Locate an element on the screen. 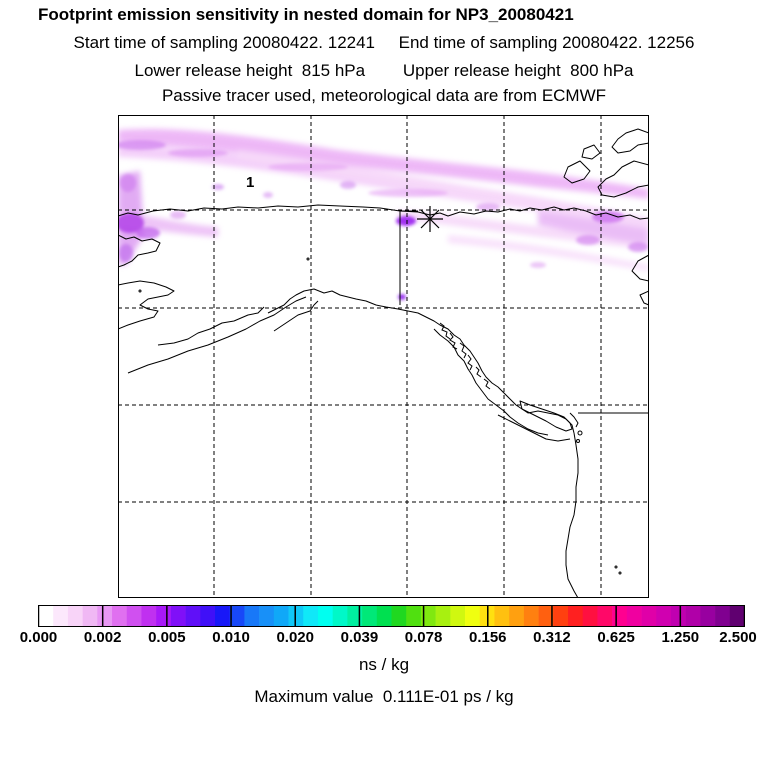  colorbar is located at coordinates (391, 616).